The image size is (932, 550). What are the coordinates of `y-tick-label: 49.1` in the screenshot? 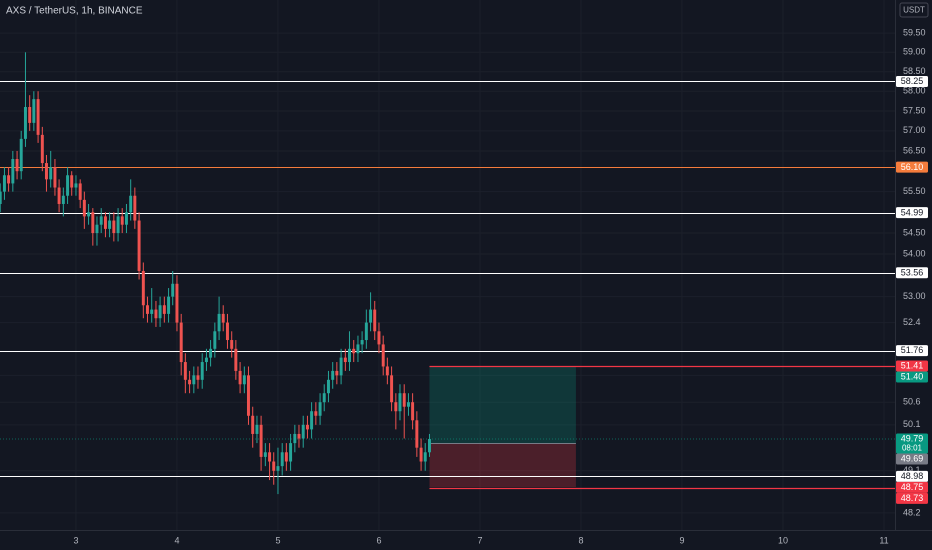 It's located at (912, 470).